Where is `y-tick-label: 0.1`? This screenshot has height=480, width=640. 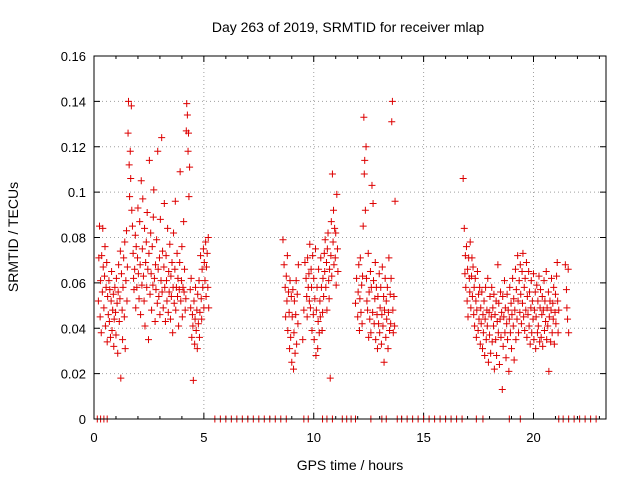 y-tick-label: 0.1 is located at coordinates (77, 192).